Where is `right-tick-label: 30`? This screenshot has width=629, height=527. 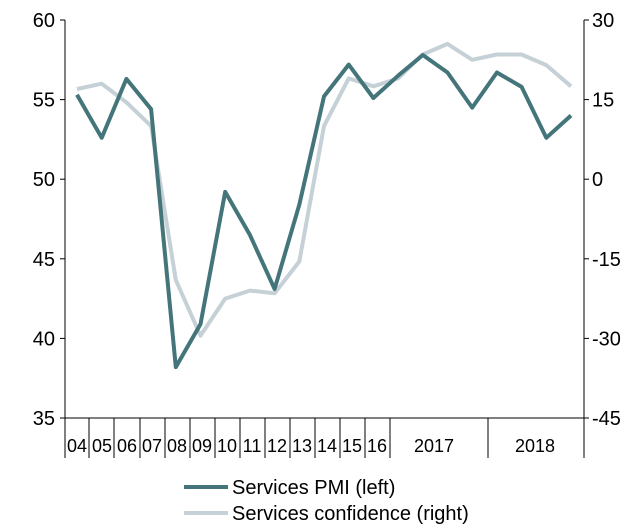 right-tick-label: 30 is located at coordinates (603, 21).